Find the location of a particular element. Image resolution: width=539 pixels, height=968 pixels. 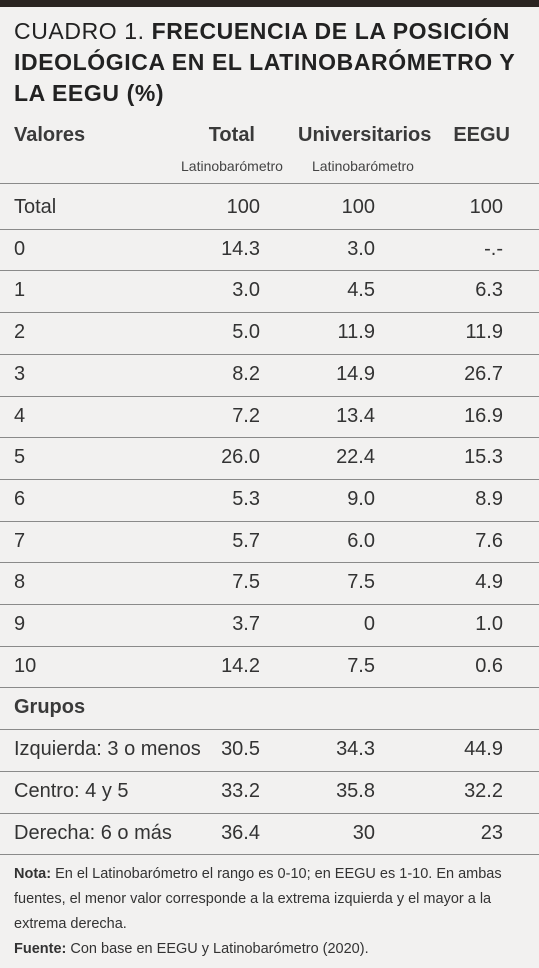

row-label: 8 is located at coordinates (20, 582).